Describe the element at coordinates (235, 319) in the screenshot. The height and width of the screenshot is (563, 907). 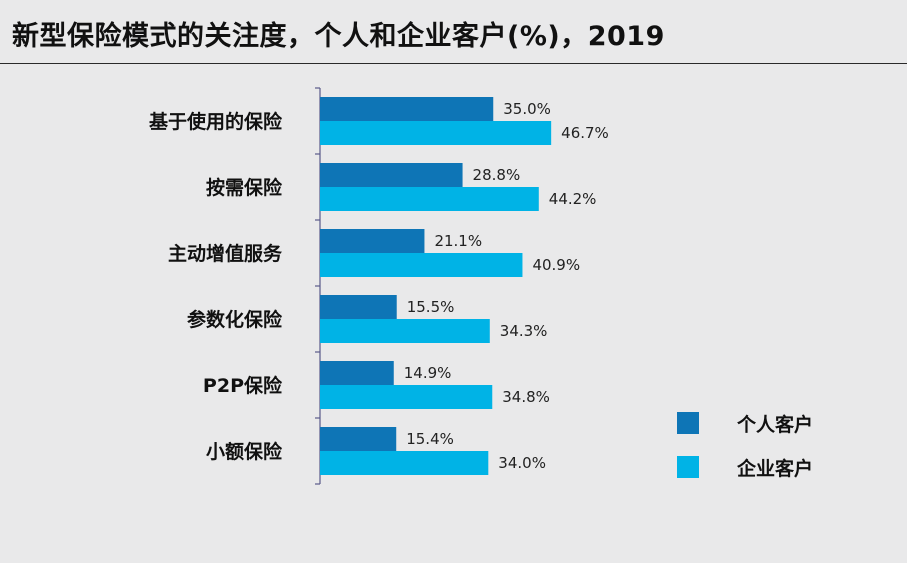
I see `category-label: 参数化保险` at that location.